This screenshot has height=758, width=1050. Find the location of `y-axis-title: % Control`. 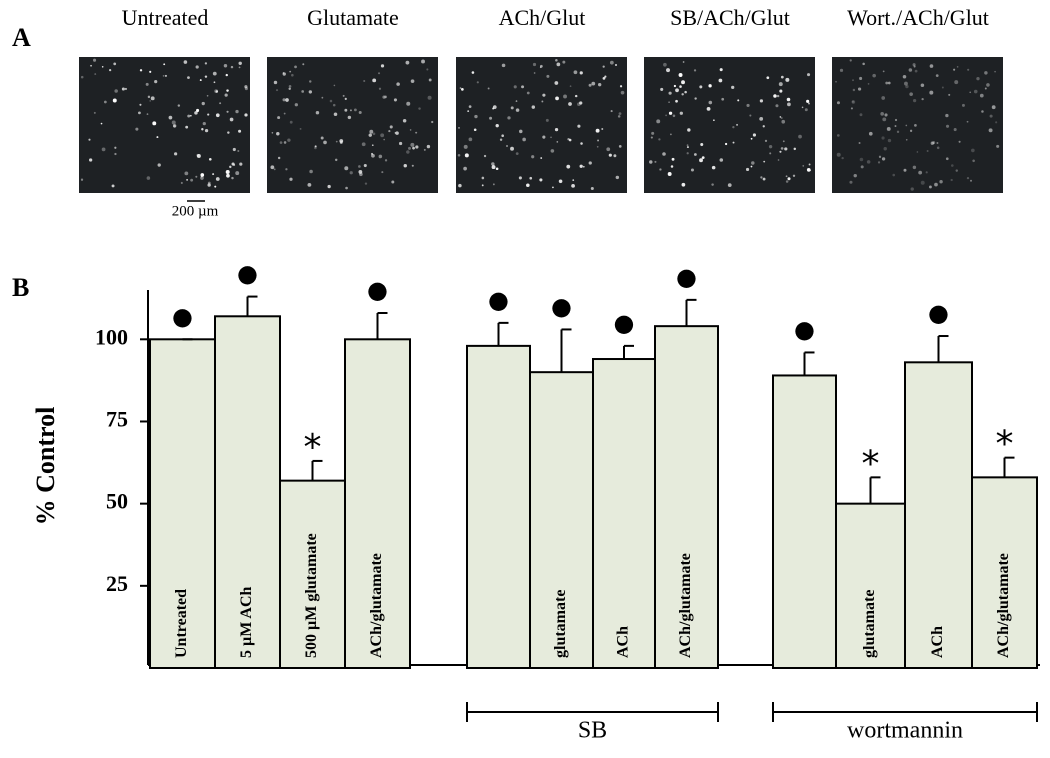

y-axis-title: % Control is located at coordinates (45, 466).